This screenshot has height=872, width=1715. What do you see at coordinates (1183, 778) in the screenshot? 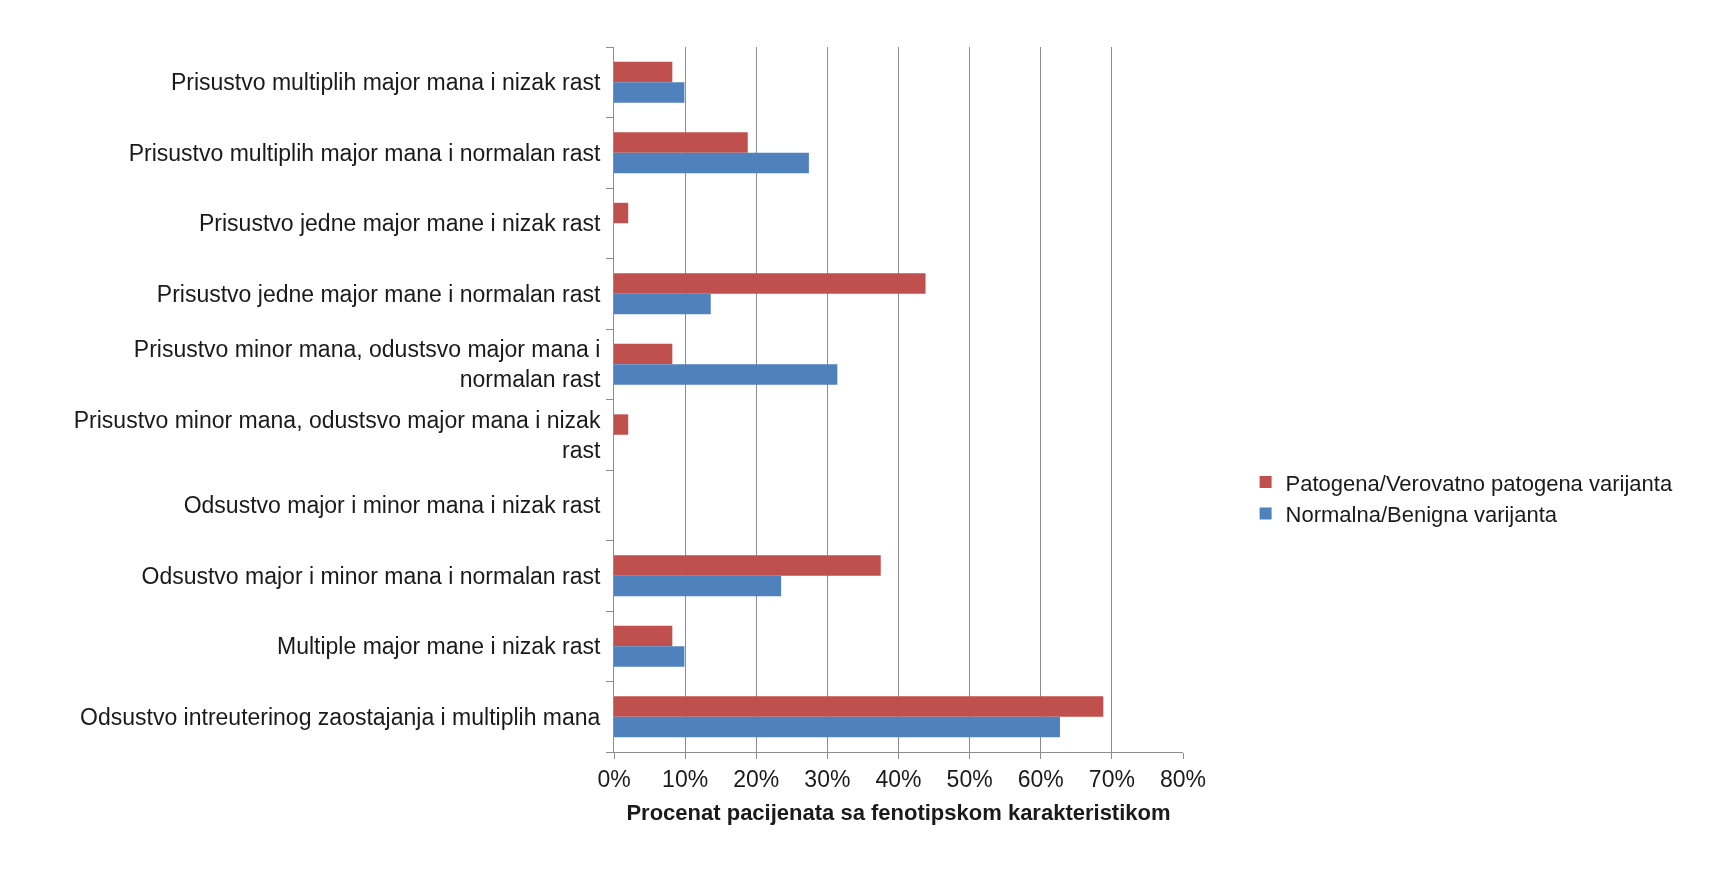
I see `x-tick-label: 80%` at bounding box center [1183, 778].